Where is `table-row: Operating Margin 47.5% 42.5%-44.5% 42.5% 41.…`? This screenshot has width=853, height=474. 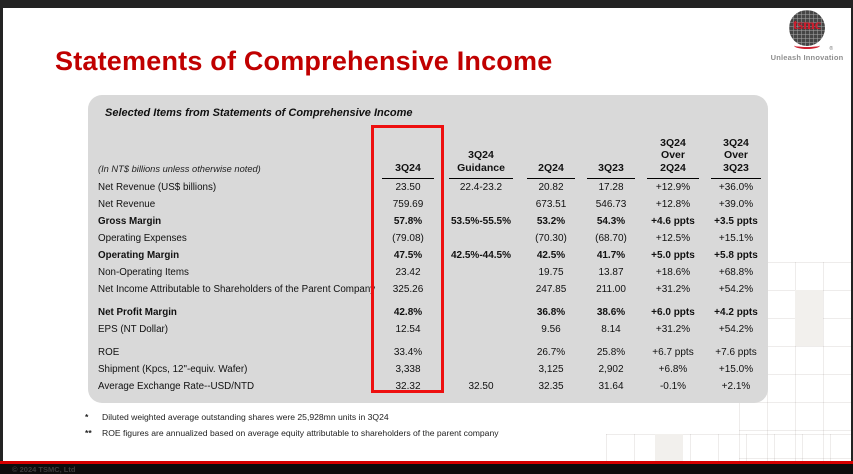 table-row: Operating Margin 47.5% 42.5%-44.5% 42.5% 41.… is located at coordinates (429, 255).